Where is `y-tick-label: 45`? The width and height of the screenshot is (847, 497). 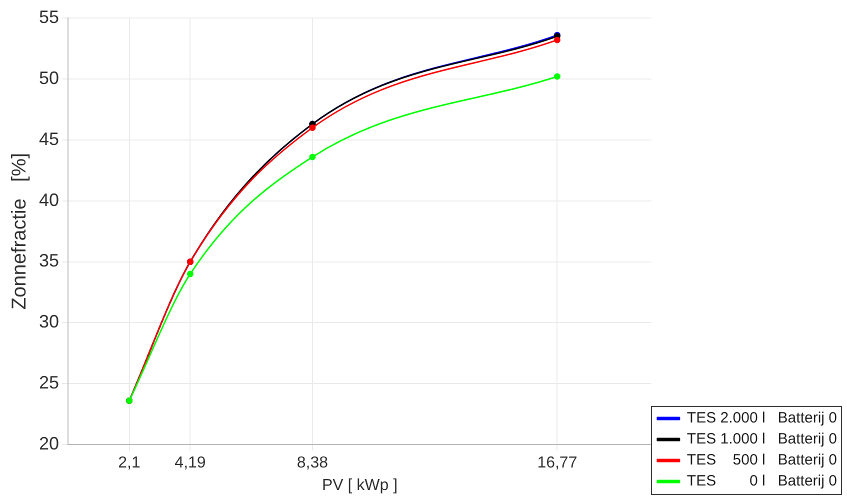
y-tick-label: 45 is located at coordinates (49, 138).